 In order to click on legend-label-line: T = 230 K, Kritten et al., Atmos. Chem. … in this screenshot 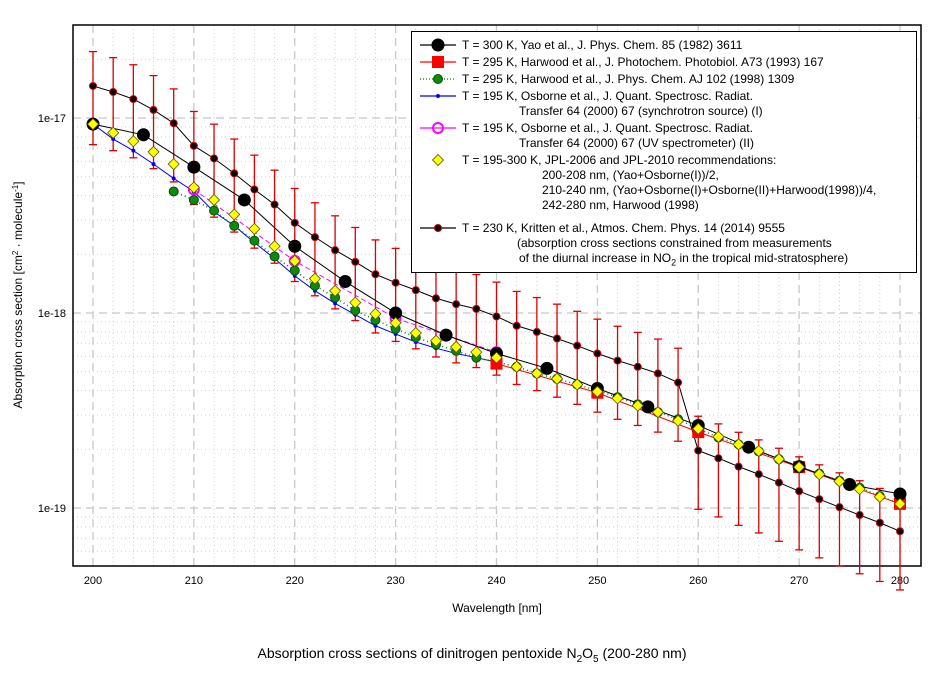, I will do `click(623, 228)`.